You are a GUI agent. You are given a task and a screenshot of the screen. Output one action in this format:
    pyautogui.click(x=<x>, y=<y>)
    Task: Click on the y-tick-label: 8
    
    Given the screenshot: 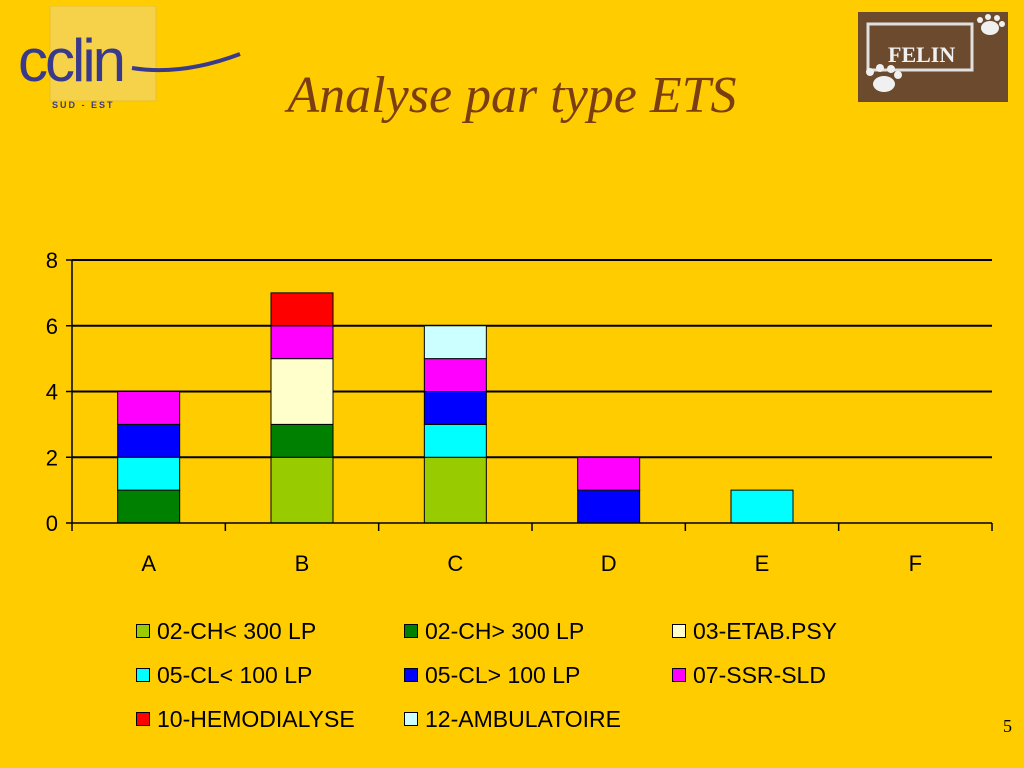 What is the action you would take?
    pyautogui.click(x=52, y=260)
    